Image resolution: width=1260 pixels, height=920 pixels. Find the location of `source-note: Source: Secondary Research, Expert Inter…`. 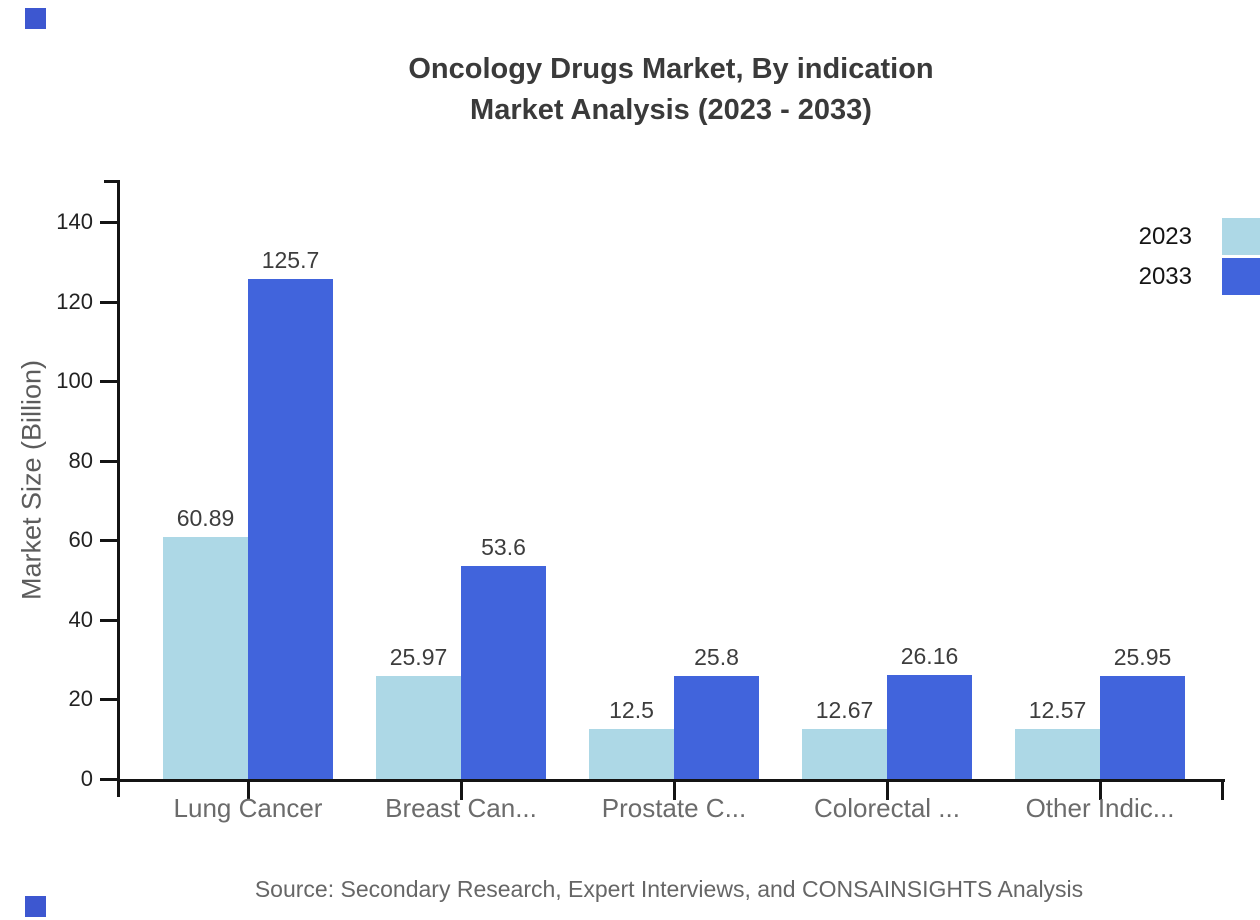

source-note: Source: Secondary Research, Expert Inter… is located at coordinates (669, 889).